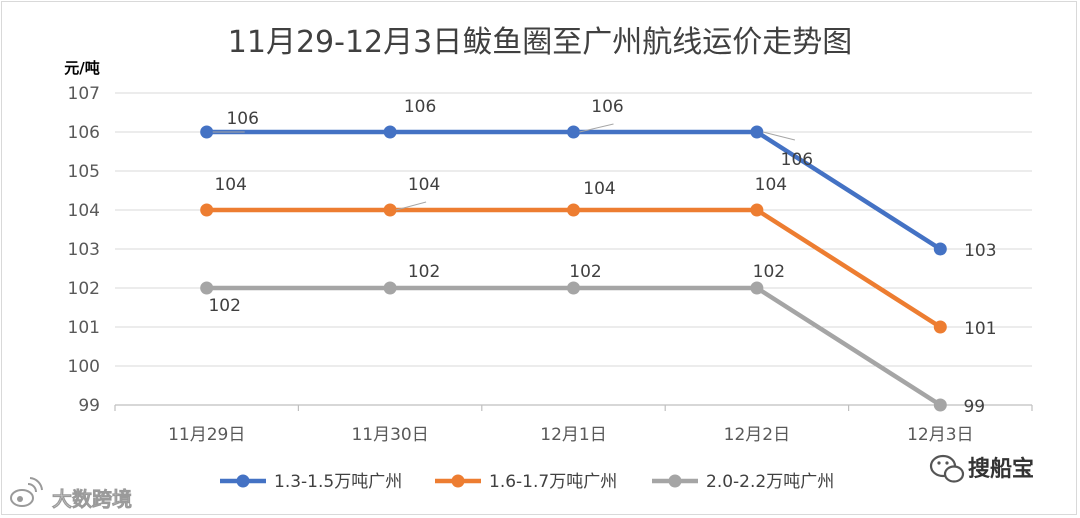 This screenshot has width=1080, height=518. I want to click on legend-item: 2.0-2.2万吨广州, so click(743, 482).